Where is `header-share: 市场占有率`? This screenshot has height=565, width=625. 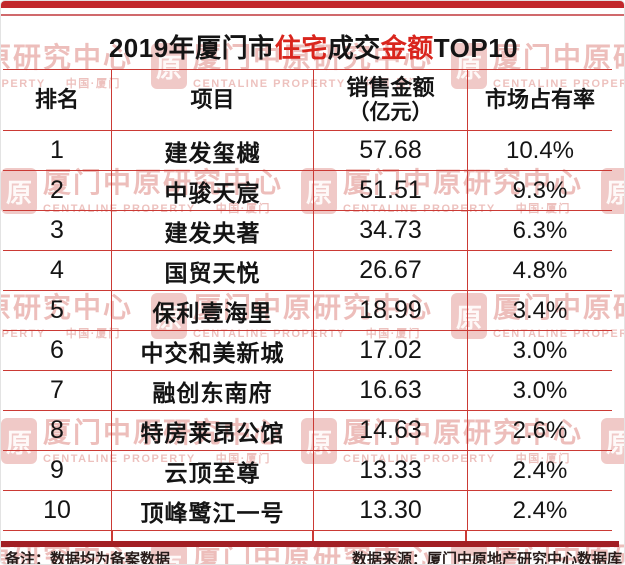 header-share: 市场占有率 is located at coordinates (539, 100).